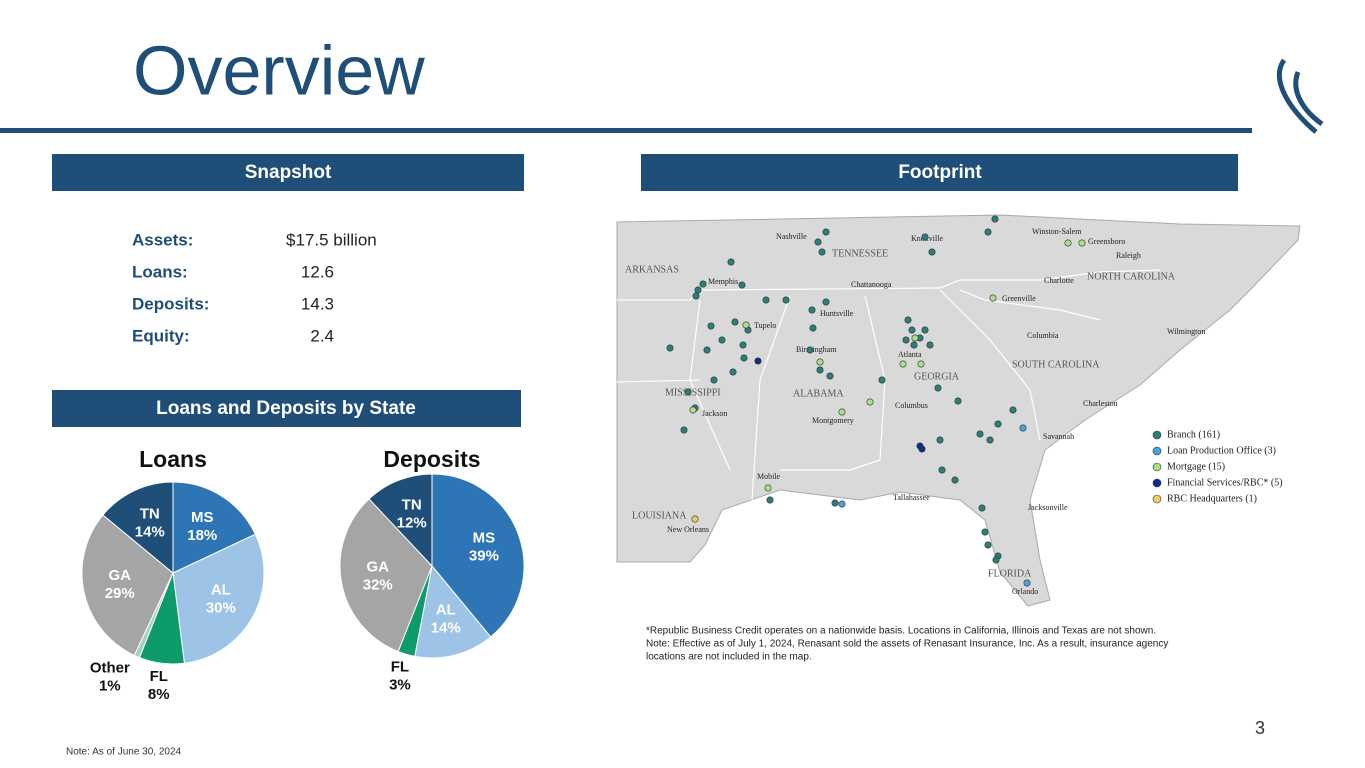  I want to click on slice-value: 18%, so click(202, 535).